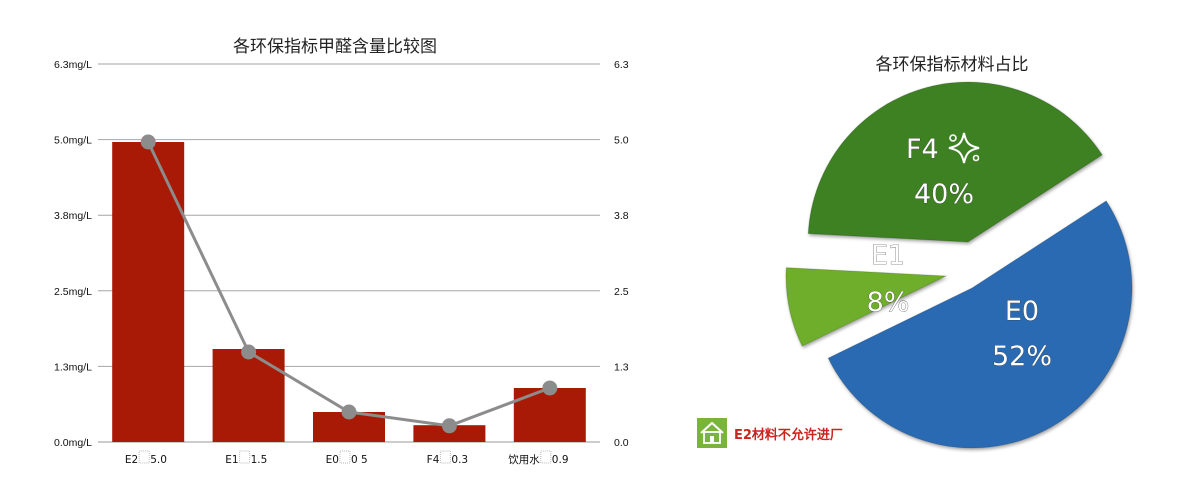 This screenshot has height=481, width=1200. What do you see at coordinates (866, 307) in the screenshot?
I see `pie-slice-e1` at bounding box center [866, 307].